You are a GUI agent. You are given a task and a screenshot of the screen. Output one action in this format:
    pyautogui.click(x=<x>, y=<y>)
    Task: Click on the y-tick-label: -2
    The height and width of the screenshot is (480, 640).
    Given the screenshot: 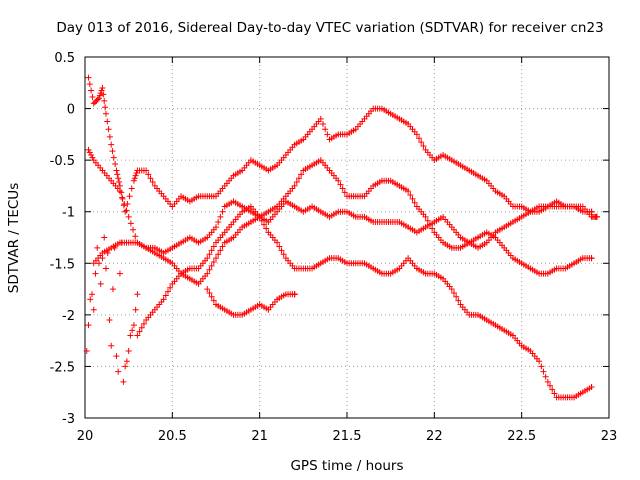 What is the action you would take?
    pyautogui.click(x=68, y=316)
    